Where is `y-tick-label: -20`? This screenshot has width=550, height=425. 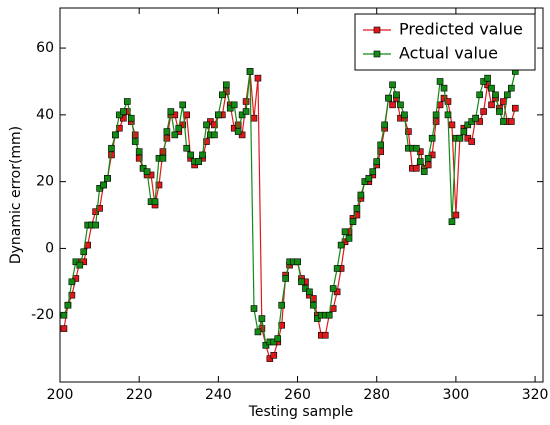
y-tick-label: -20 is located at coordinates (42, 315).